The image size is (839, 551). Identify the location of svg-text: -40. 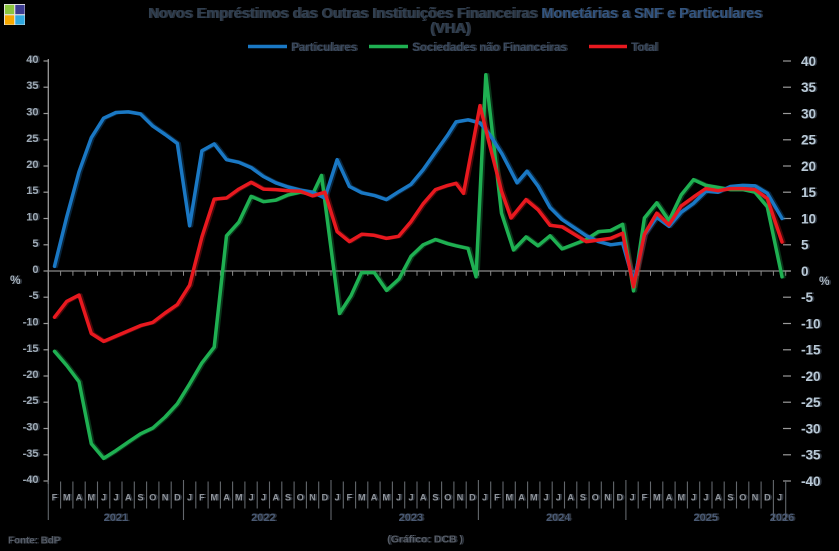
(811, 481).